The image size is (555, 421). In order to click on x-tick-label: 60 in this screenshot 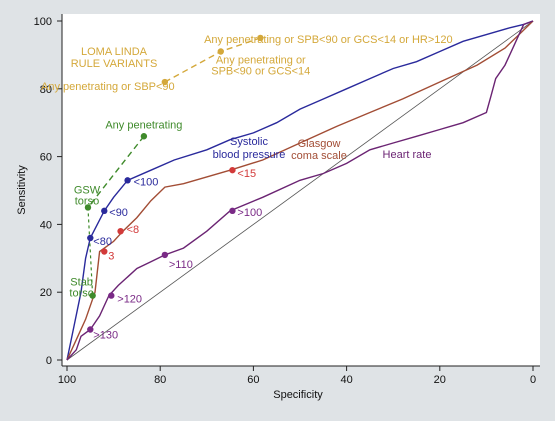, I will do `click(253, 380)`.